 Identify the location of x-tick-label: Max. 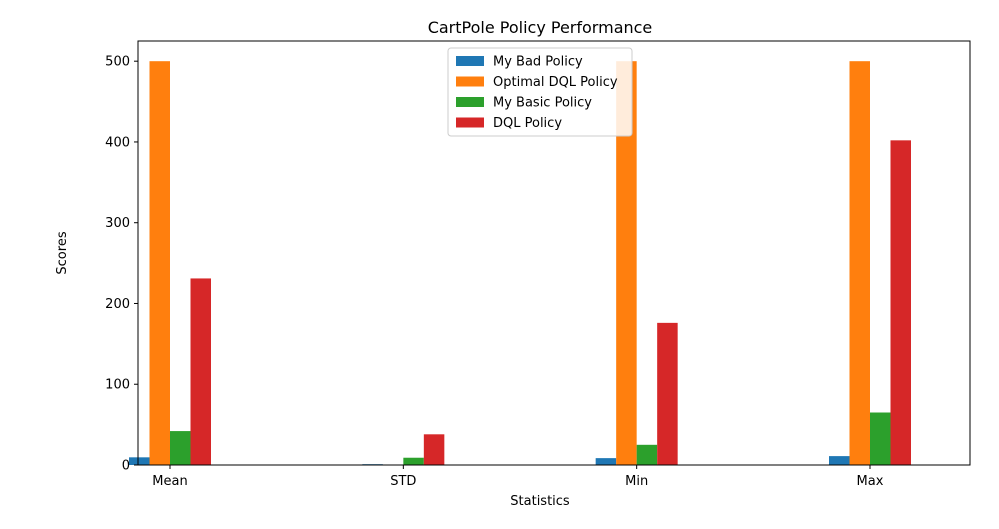
(870, 481).